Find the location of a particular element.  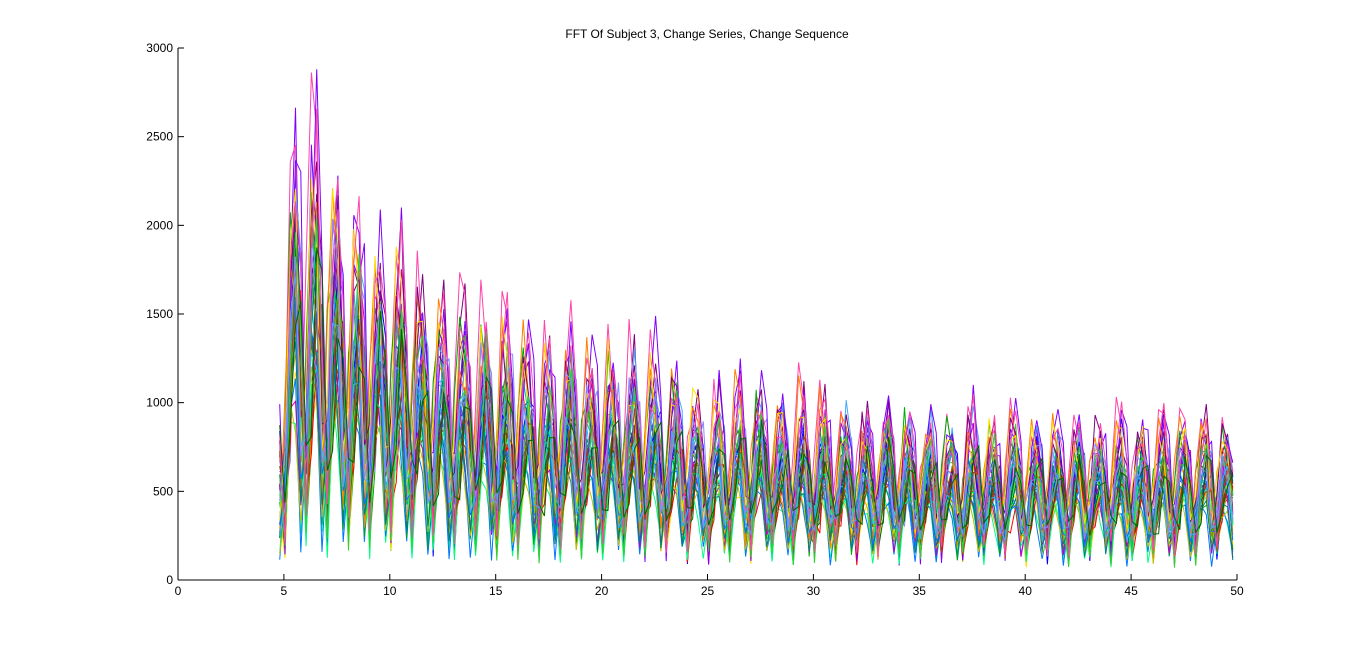

x-tick-label: 10 is located at coordinates (390, 591).